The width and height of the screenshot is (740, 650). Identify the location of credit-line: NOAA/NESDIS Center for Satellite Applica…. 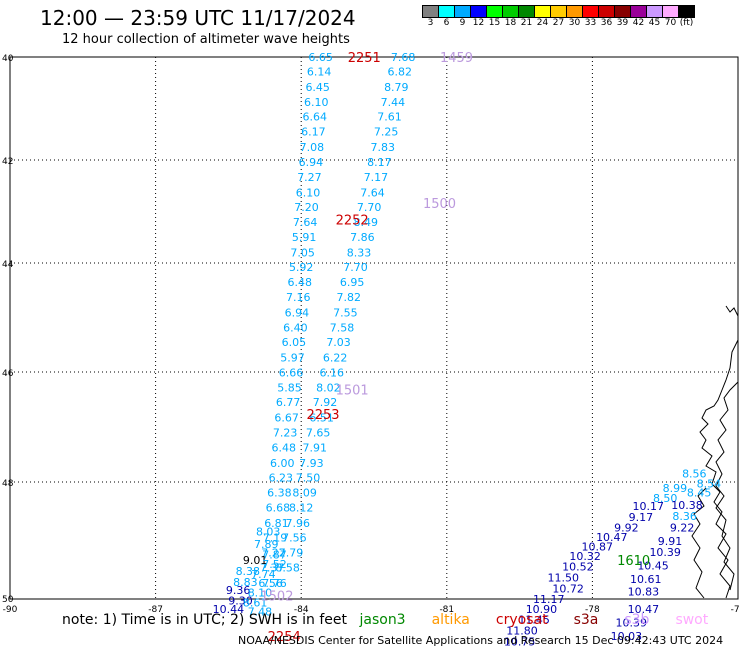
(481, 640).